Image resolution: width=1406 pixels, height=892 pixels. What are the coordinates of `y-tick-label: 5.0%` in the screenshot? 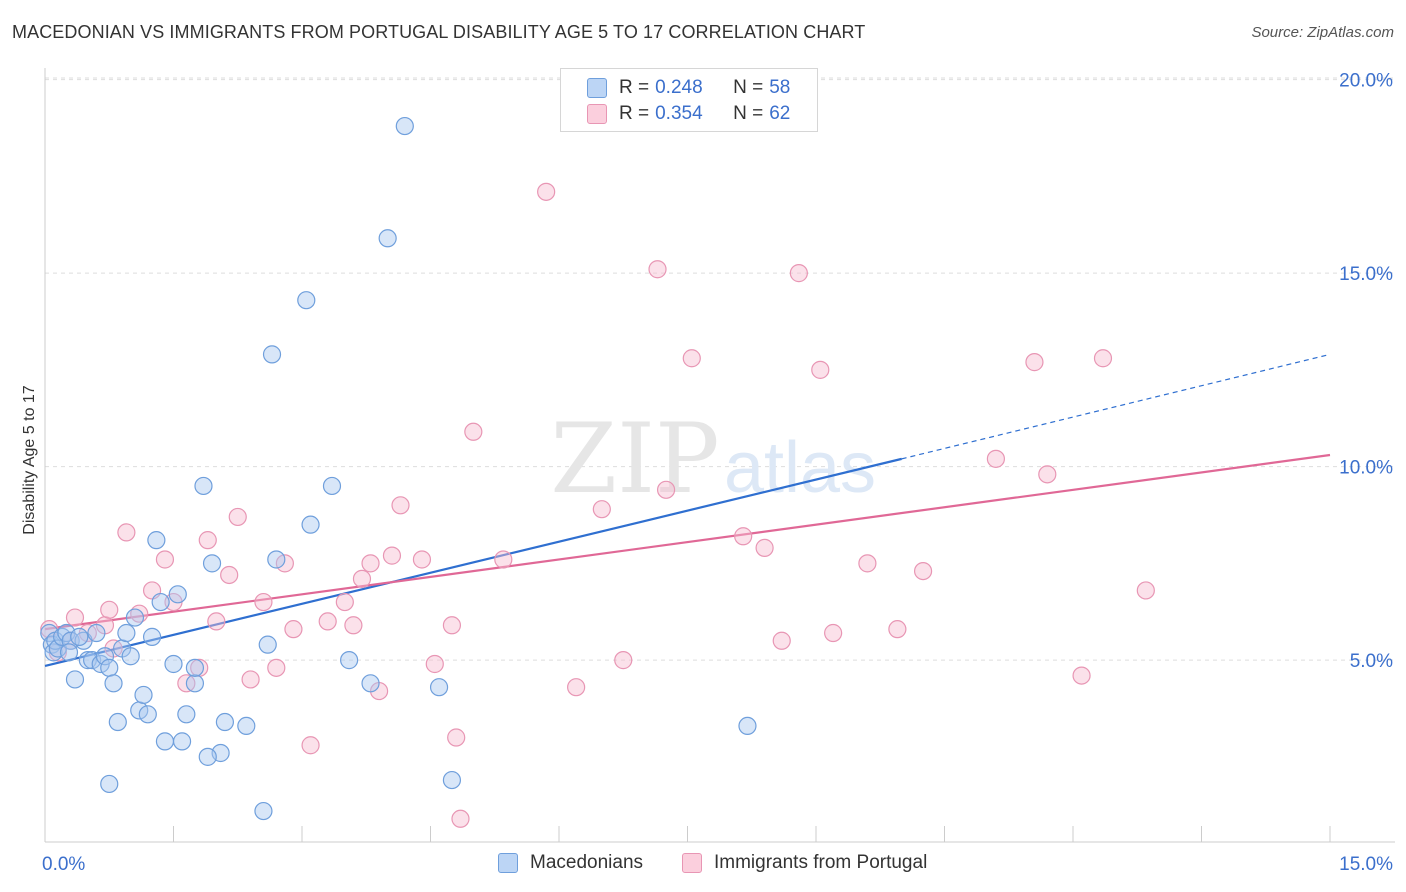 It's located at (1371, 661).